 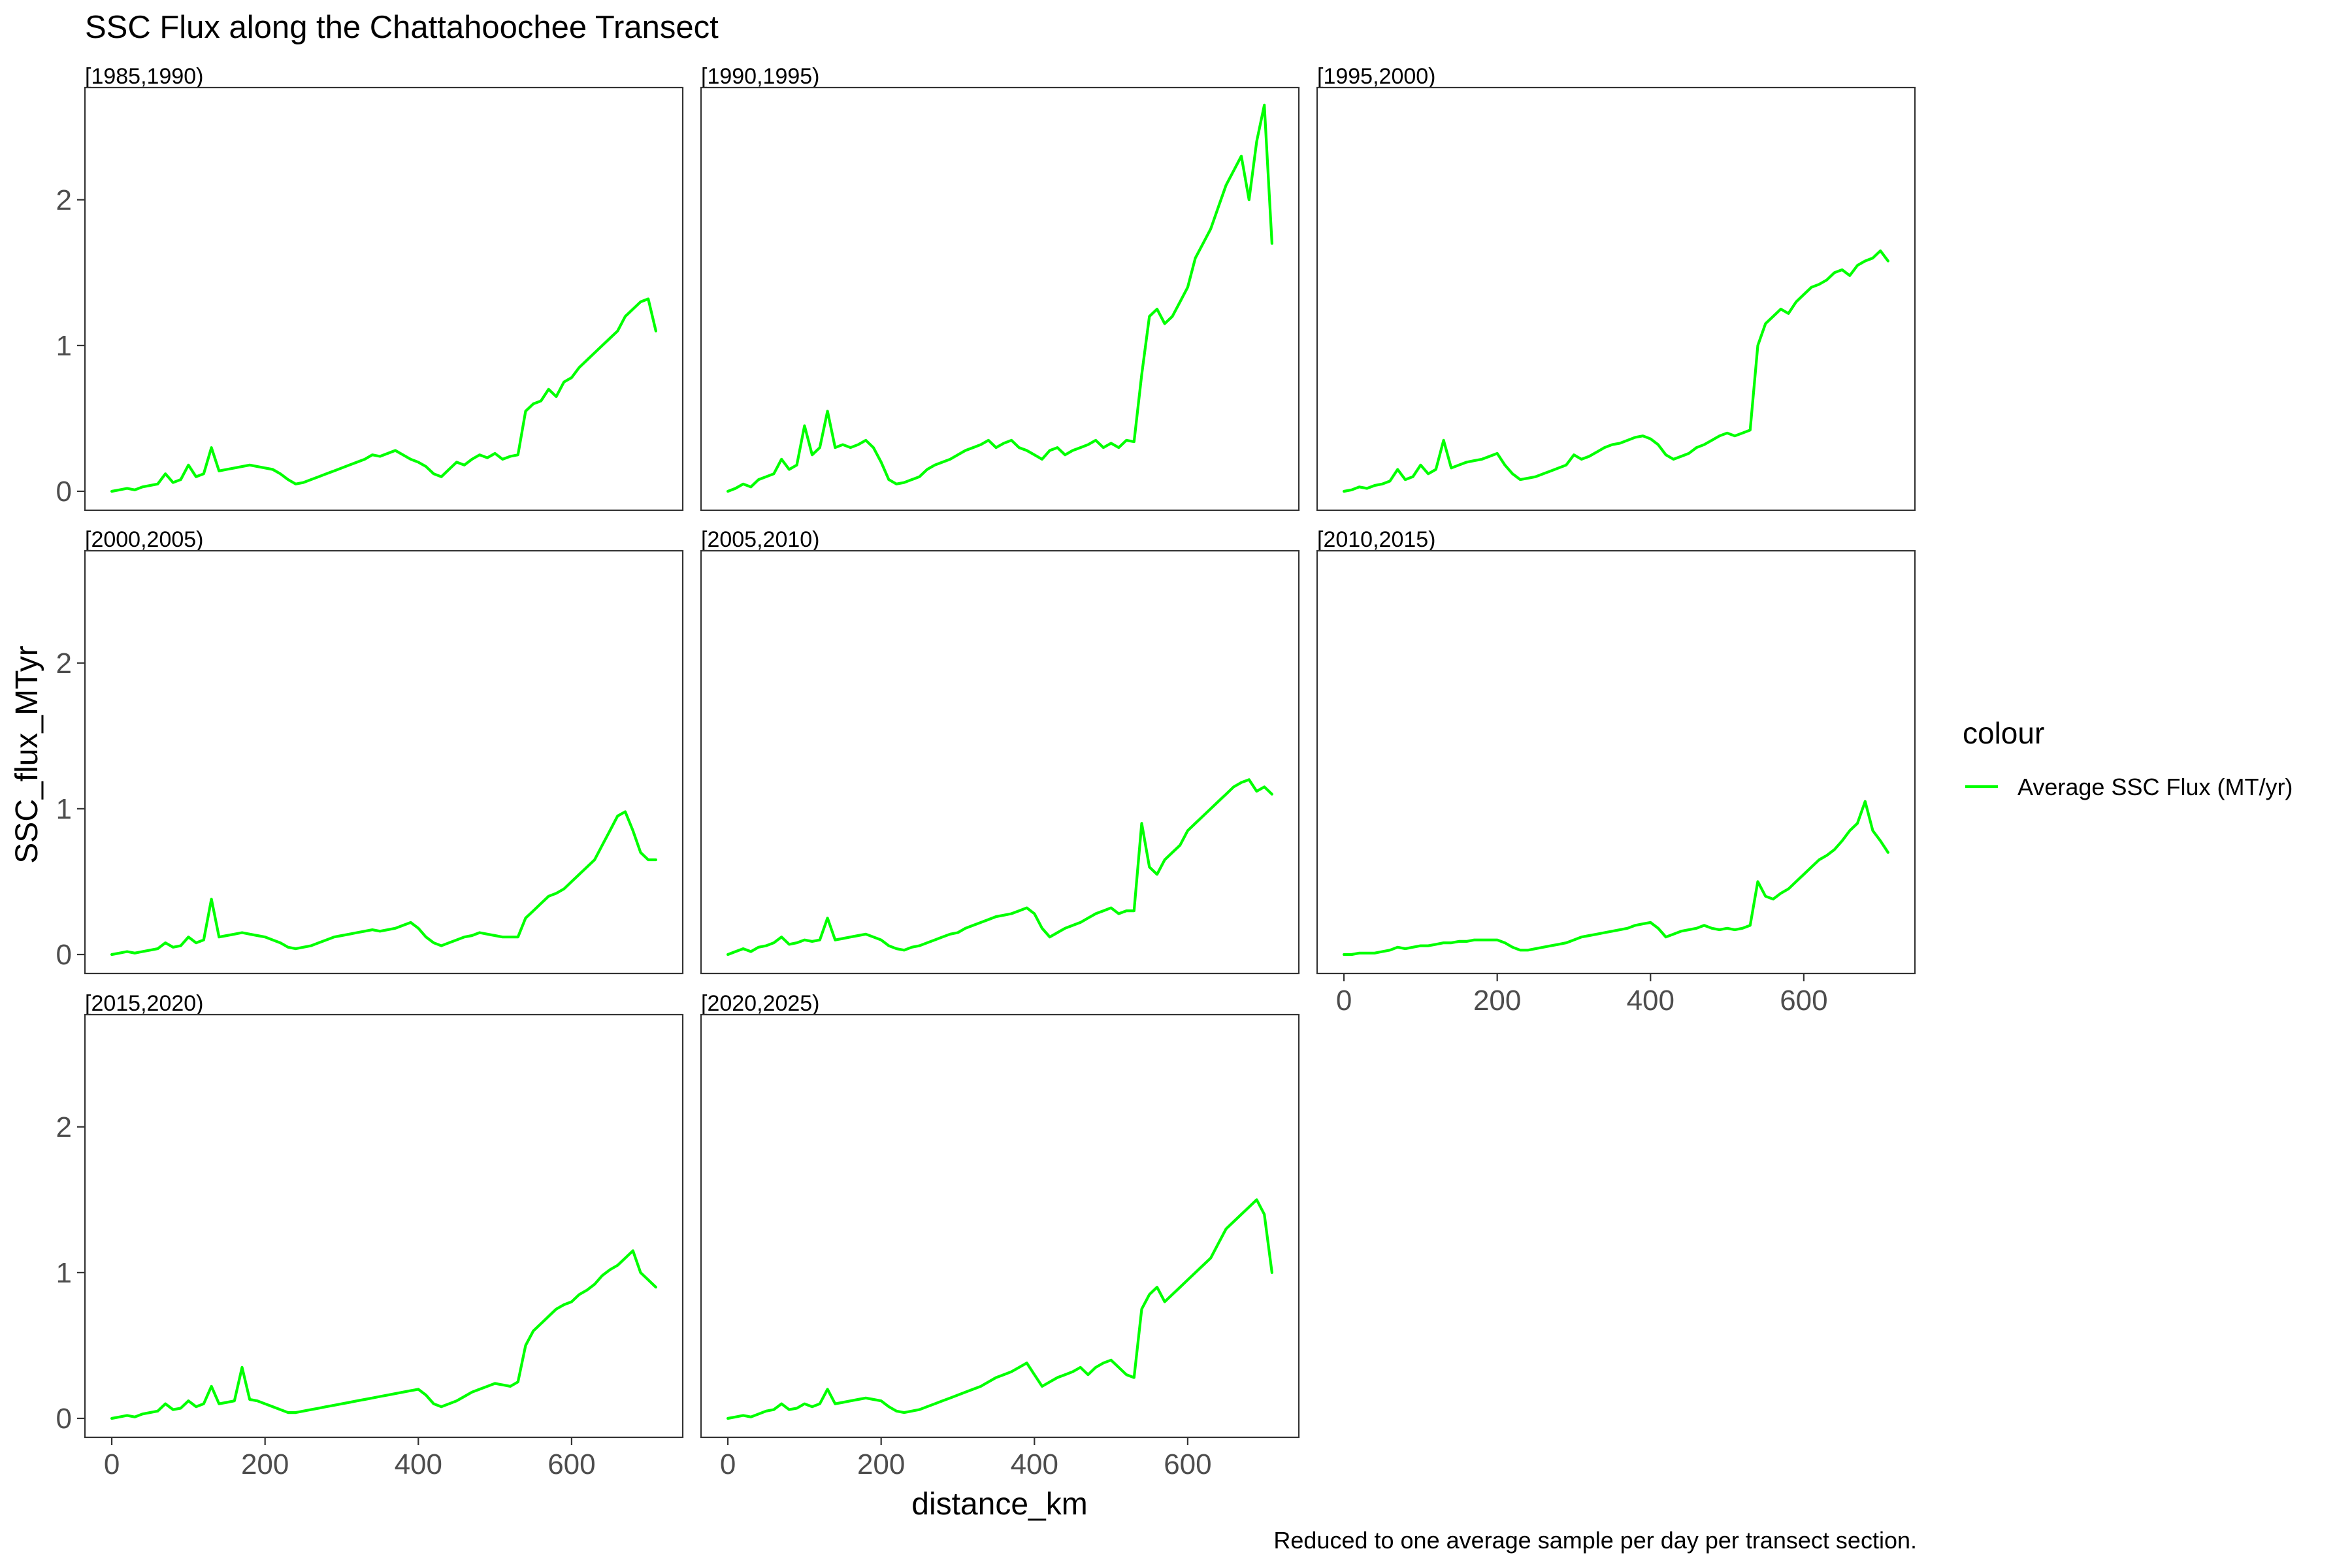 What do you see at coordinates (144, 1003) in the screenshot?
I see `facet-strip-label: [2015,2020)` at bounding box center [144, 1003].